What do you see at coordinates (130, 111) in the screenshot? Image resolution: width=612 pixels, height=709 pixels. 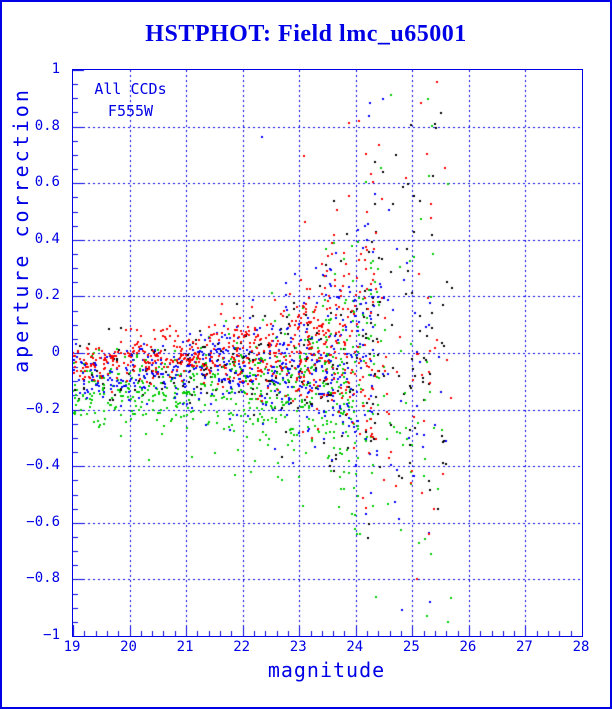 I see `annotation-filter: F555W` at bounding box center [130, 111].